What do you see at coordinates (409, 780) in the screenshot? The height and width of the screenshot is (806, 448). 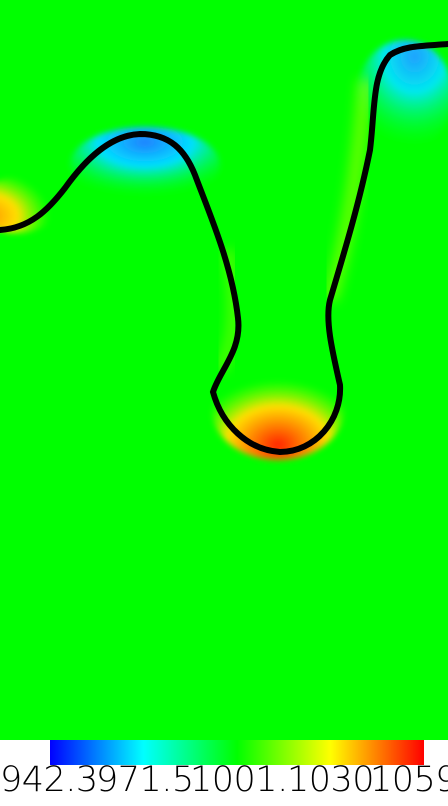 I see `colorbar-tick-label: 1059` at bounding box center [409, 780].